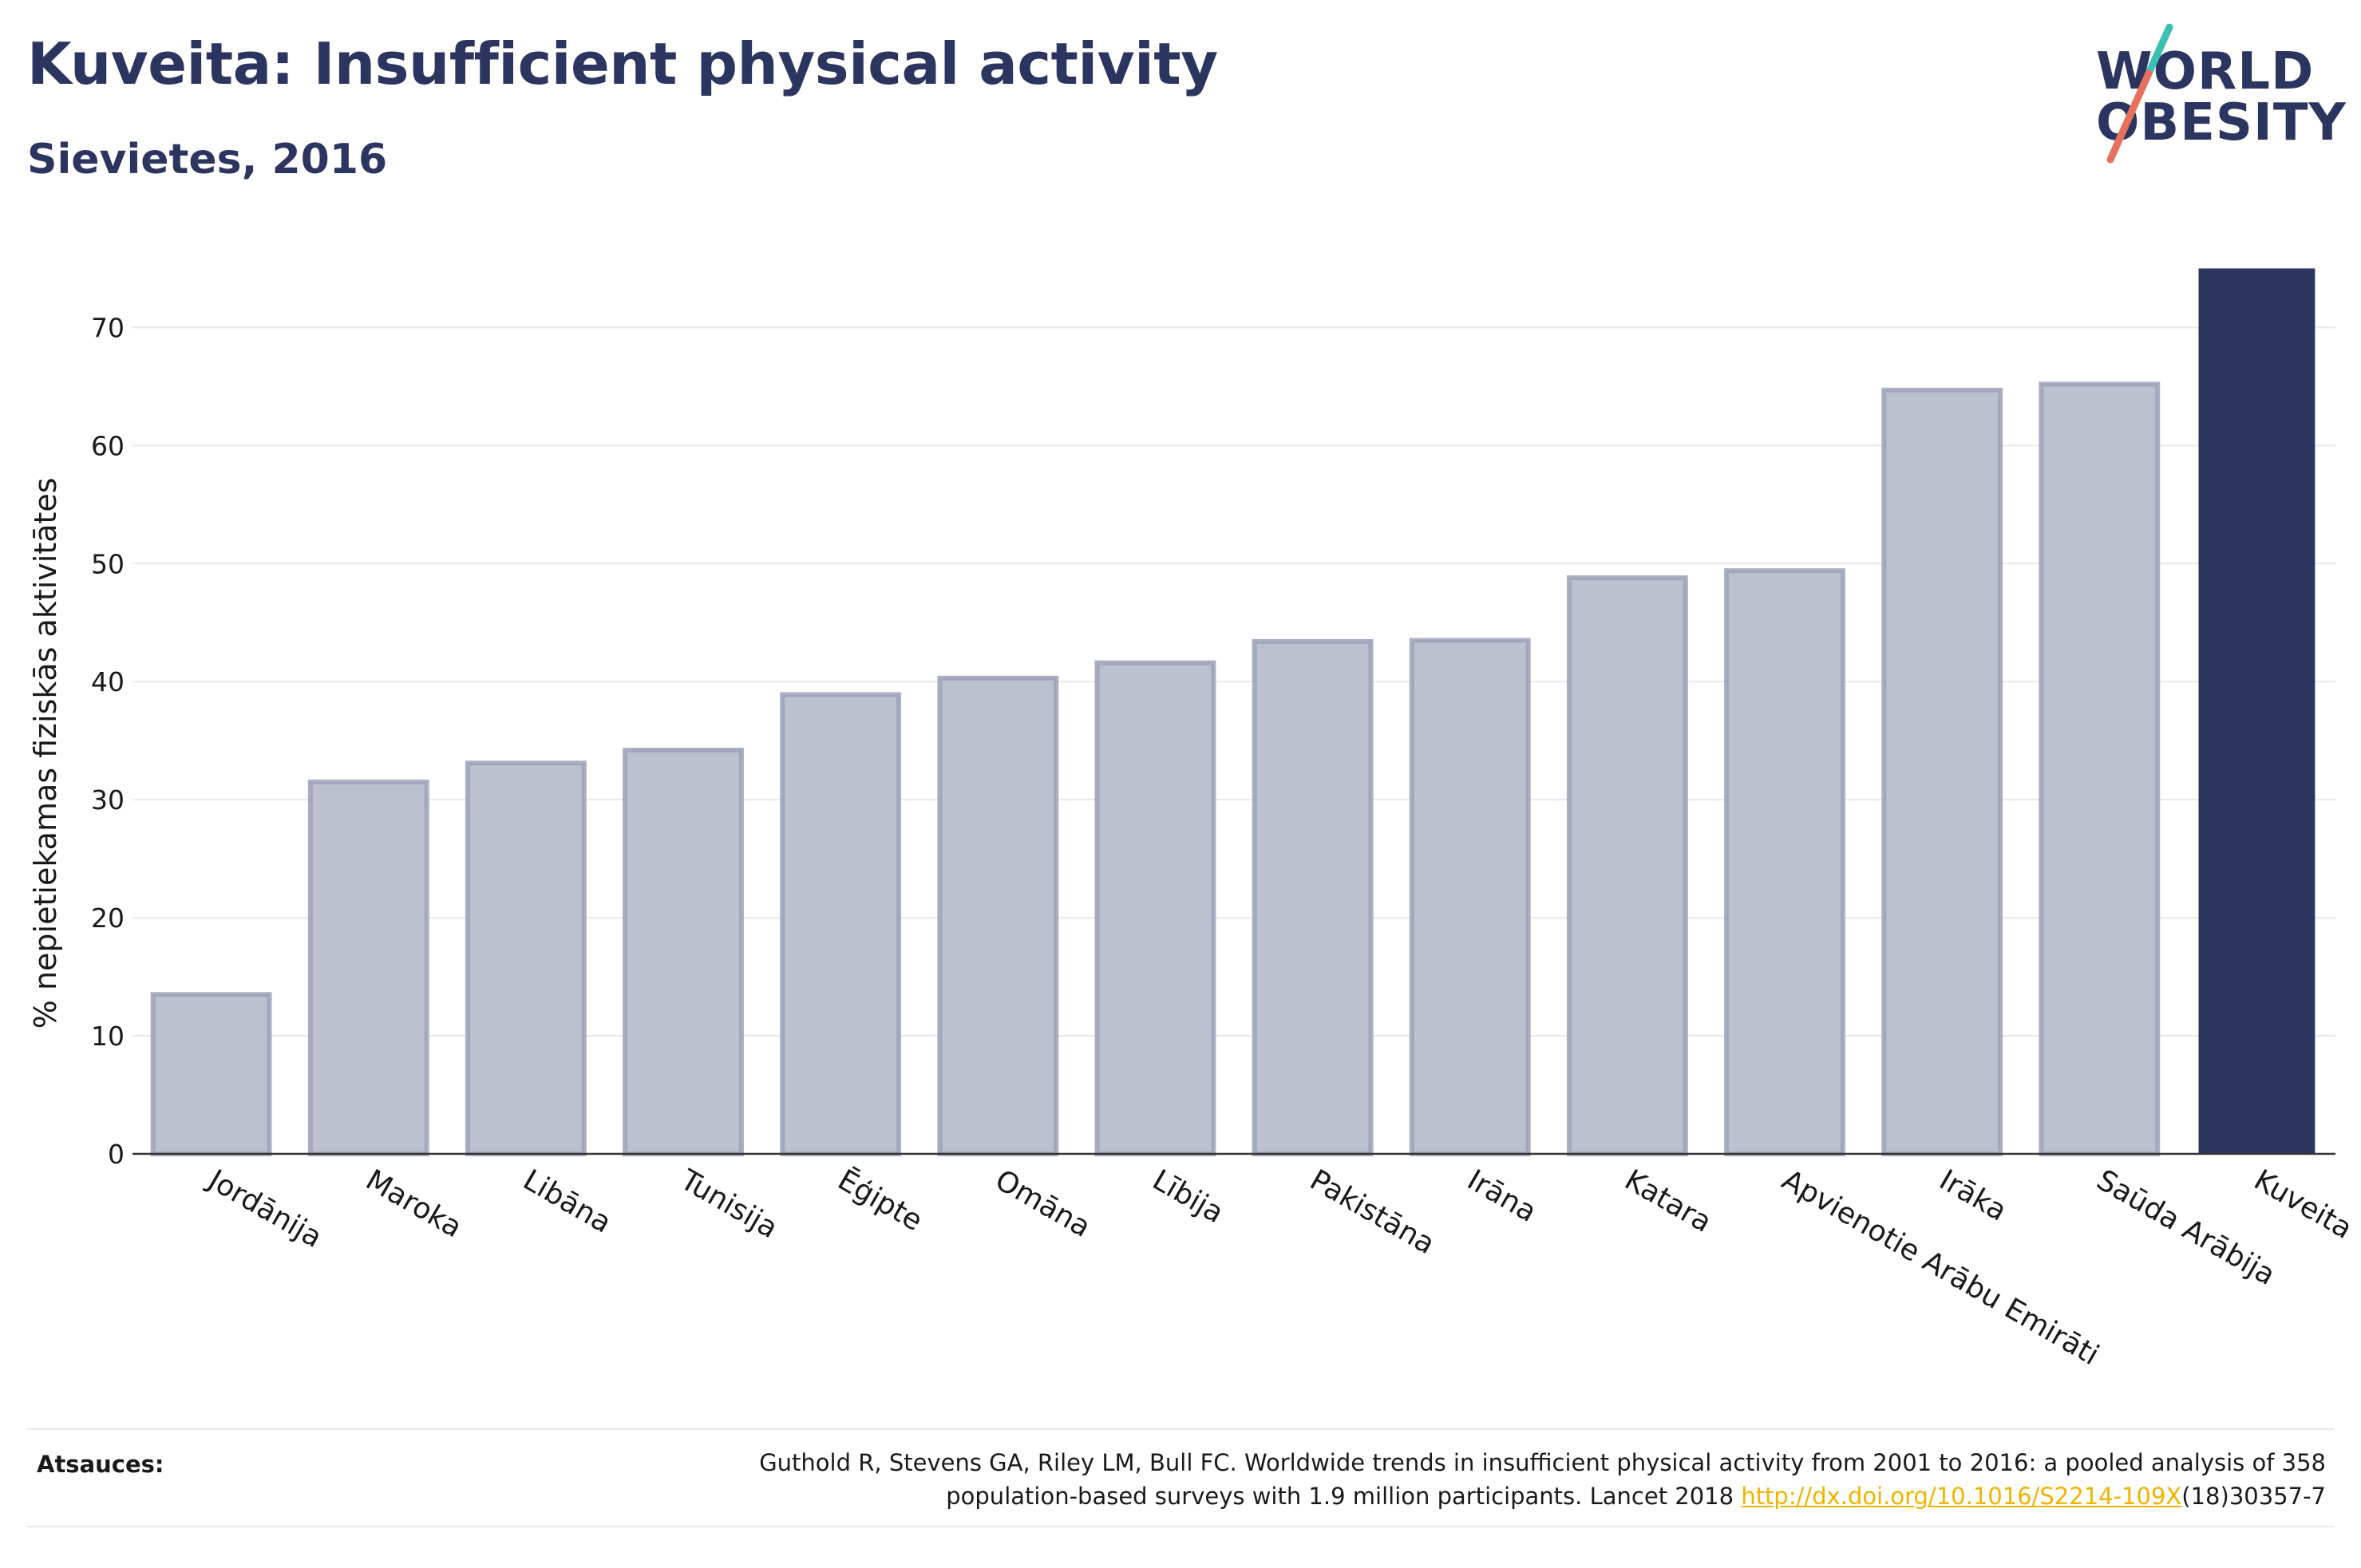 The image size is (2361, 1568). Describe the element at coordinates (108, 681) in the screenshot. I see `y-tick-label: 40` at that location.